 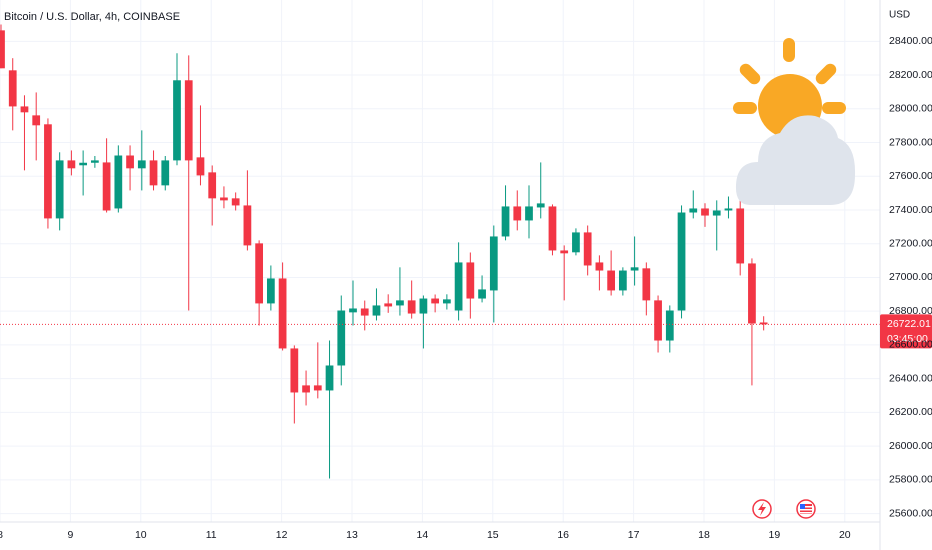 I want to click on y-tick-label: 25600.00, so click(x=910, y=513).